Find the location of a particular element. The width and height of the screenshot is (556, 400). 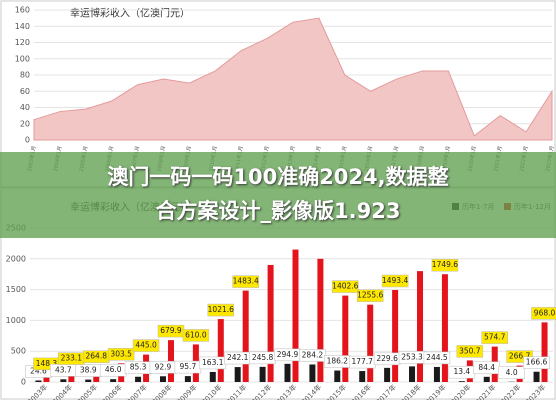

y-tick-label: 100 is located at coordinates (22, 58).